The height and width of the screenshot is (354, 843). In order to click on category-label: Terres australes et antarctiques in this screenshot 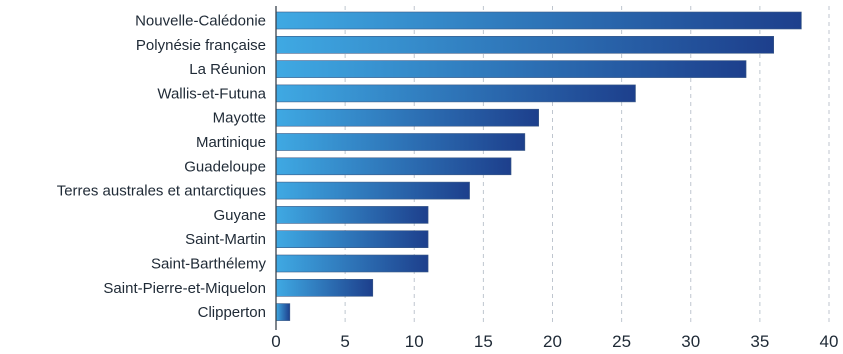, I will do `click(161, 191)`.